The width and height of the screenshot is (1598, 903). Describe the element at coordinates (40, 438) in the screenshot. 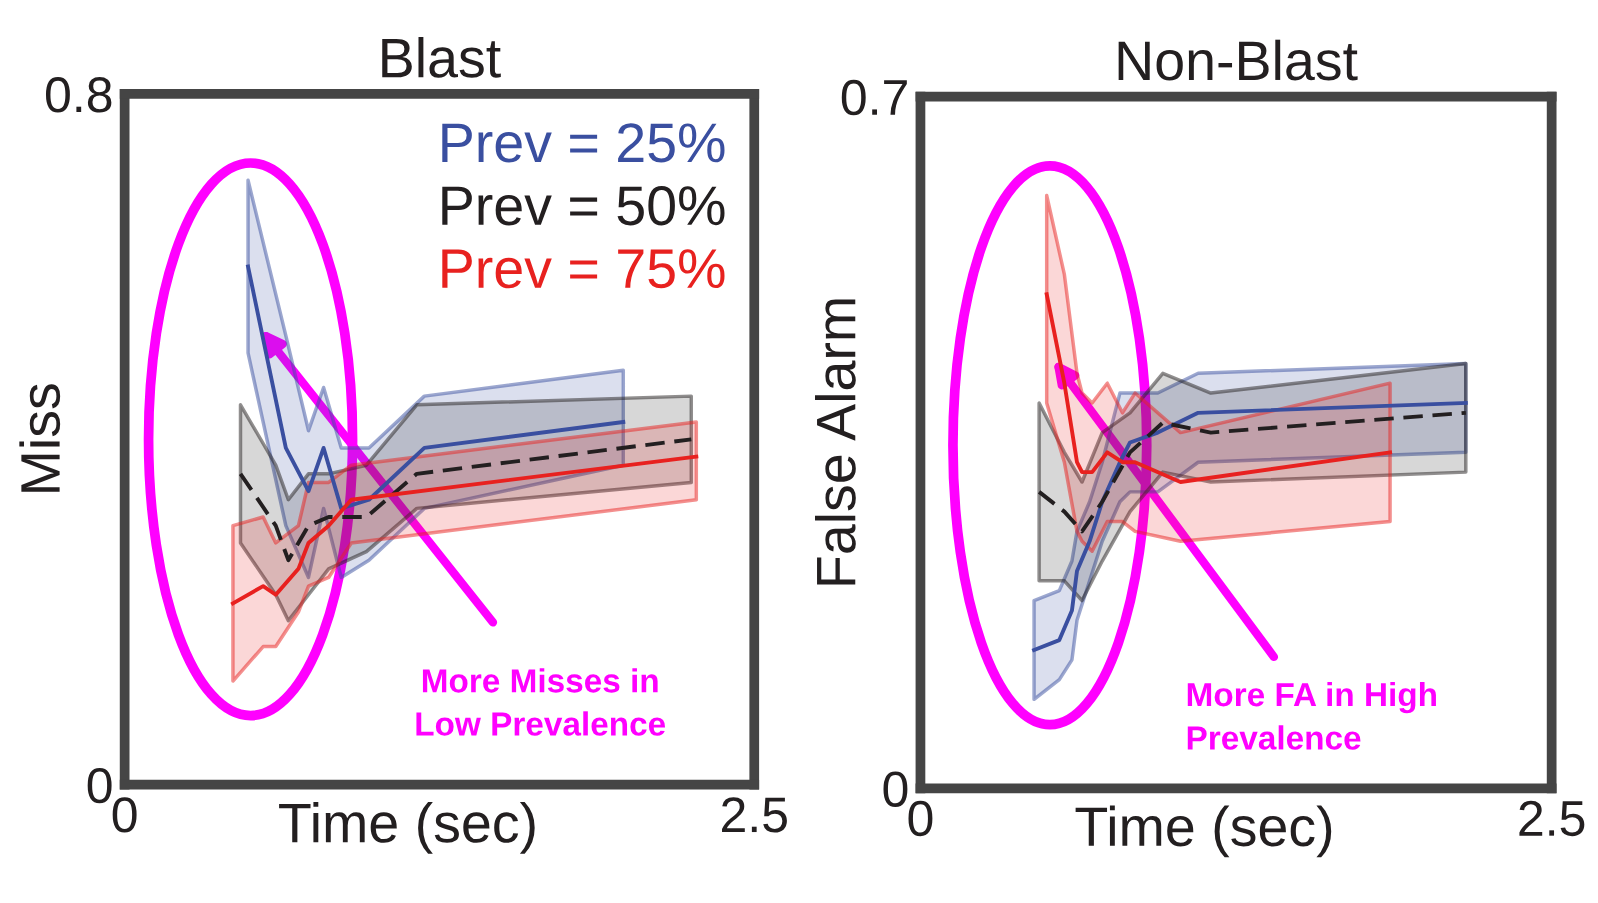

I see `y-axis-title: Miss` at that location.